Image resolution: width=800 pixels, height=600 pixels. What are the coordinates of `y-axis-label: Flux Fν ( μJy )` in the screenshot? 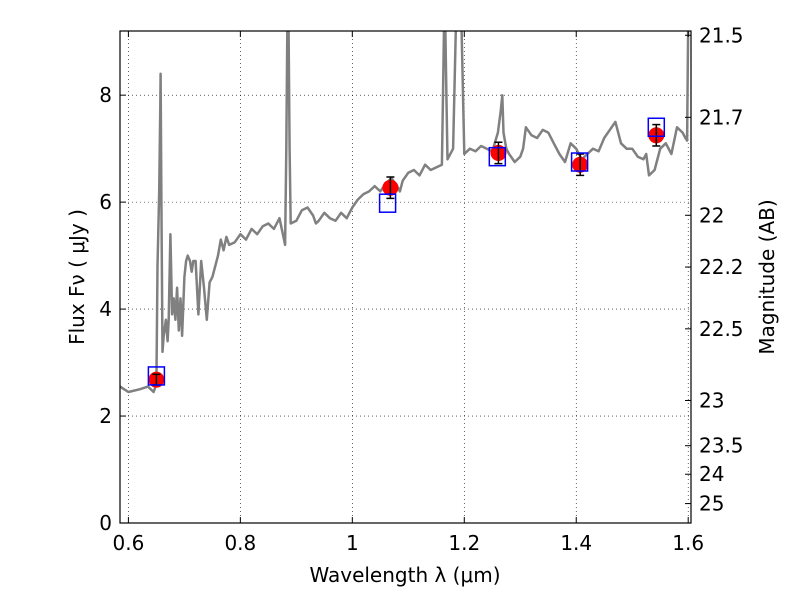 It's located at (77, 277).